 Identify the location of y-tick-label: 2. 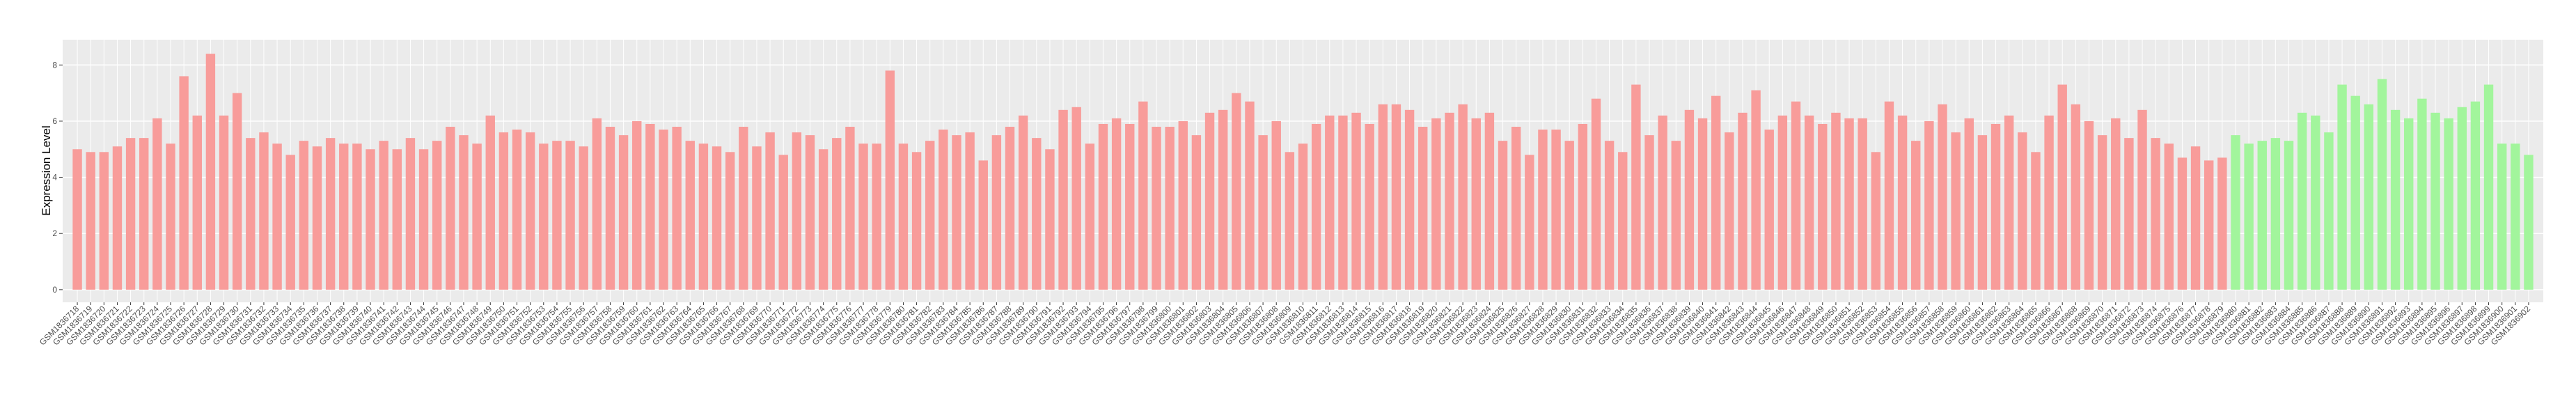
(54, 233).